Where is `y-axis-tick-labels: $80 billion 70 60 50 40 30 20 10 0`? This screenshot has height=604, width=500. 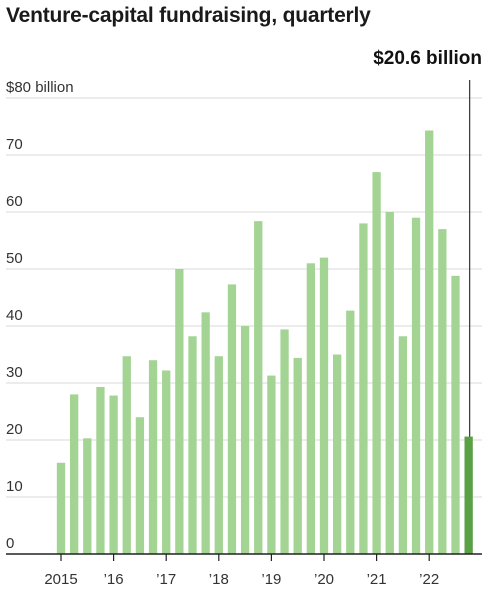 y-axis-tick-labels: $80 billion 70 60 50 40 30 20 10 0 is located at coordinates (40, 315).